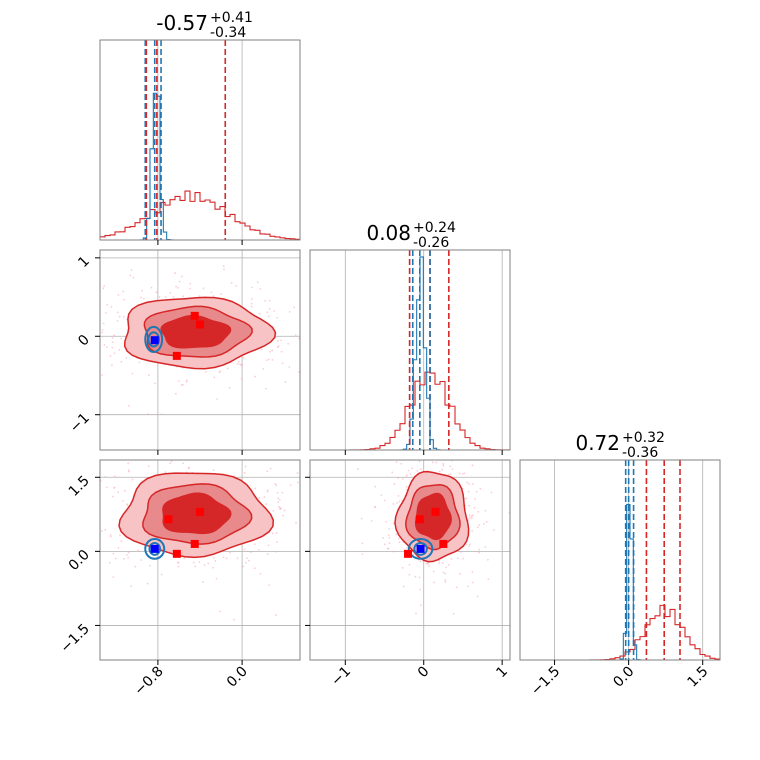 The height and width of the screenshot is (760, 760). I want to click on blue-marker, so click(154, 340).